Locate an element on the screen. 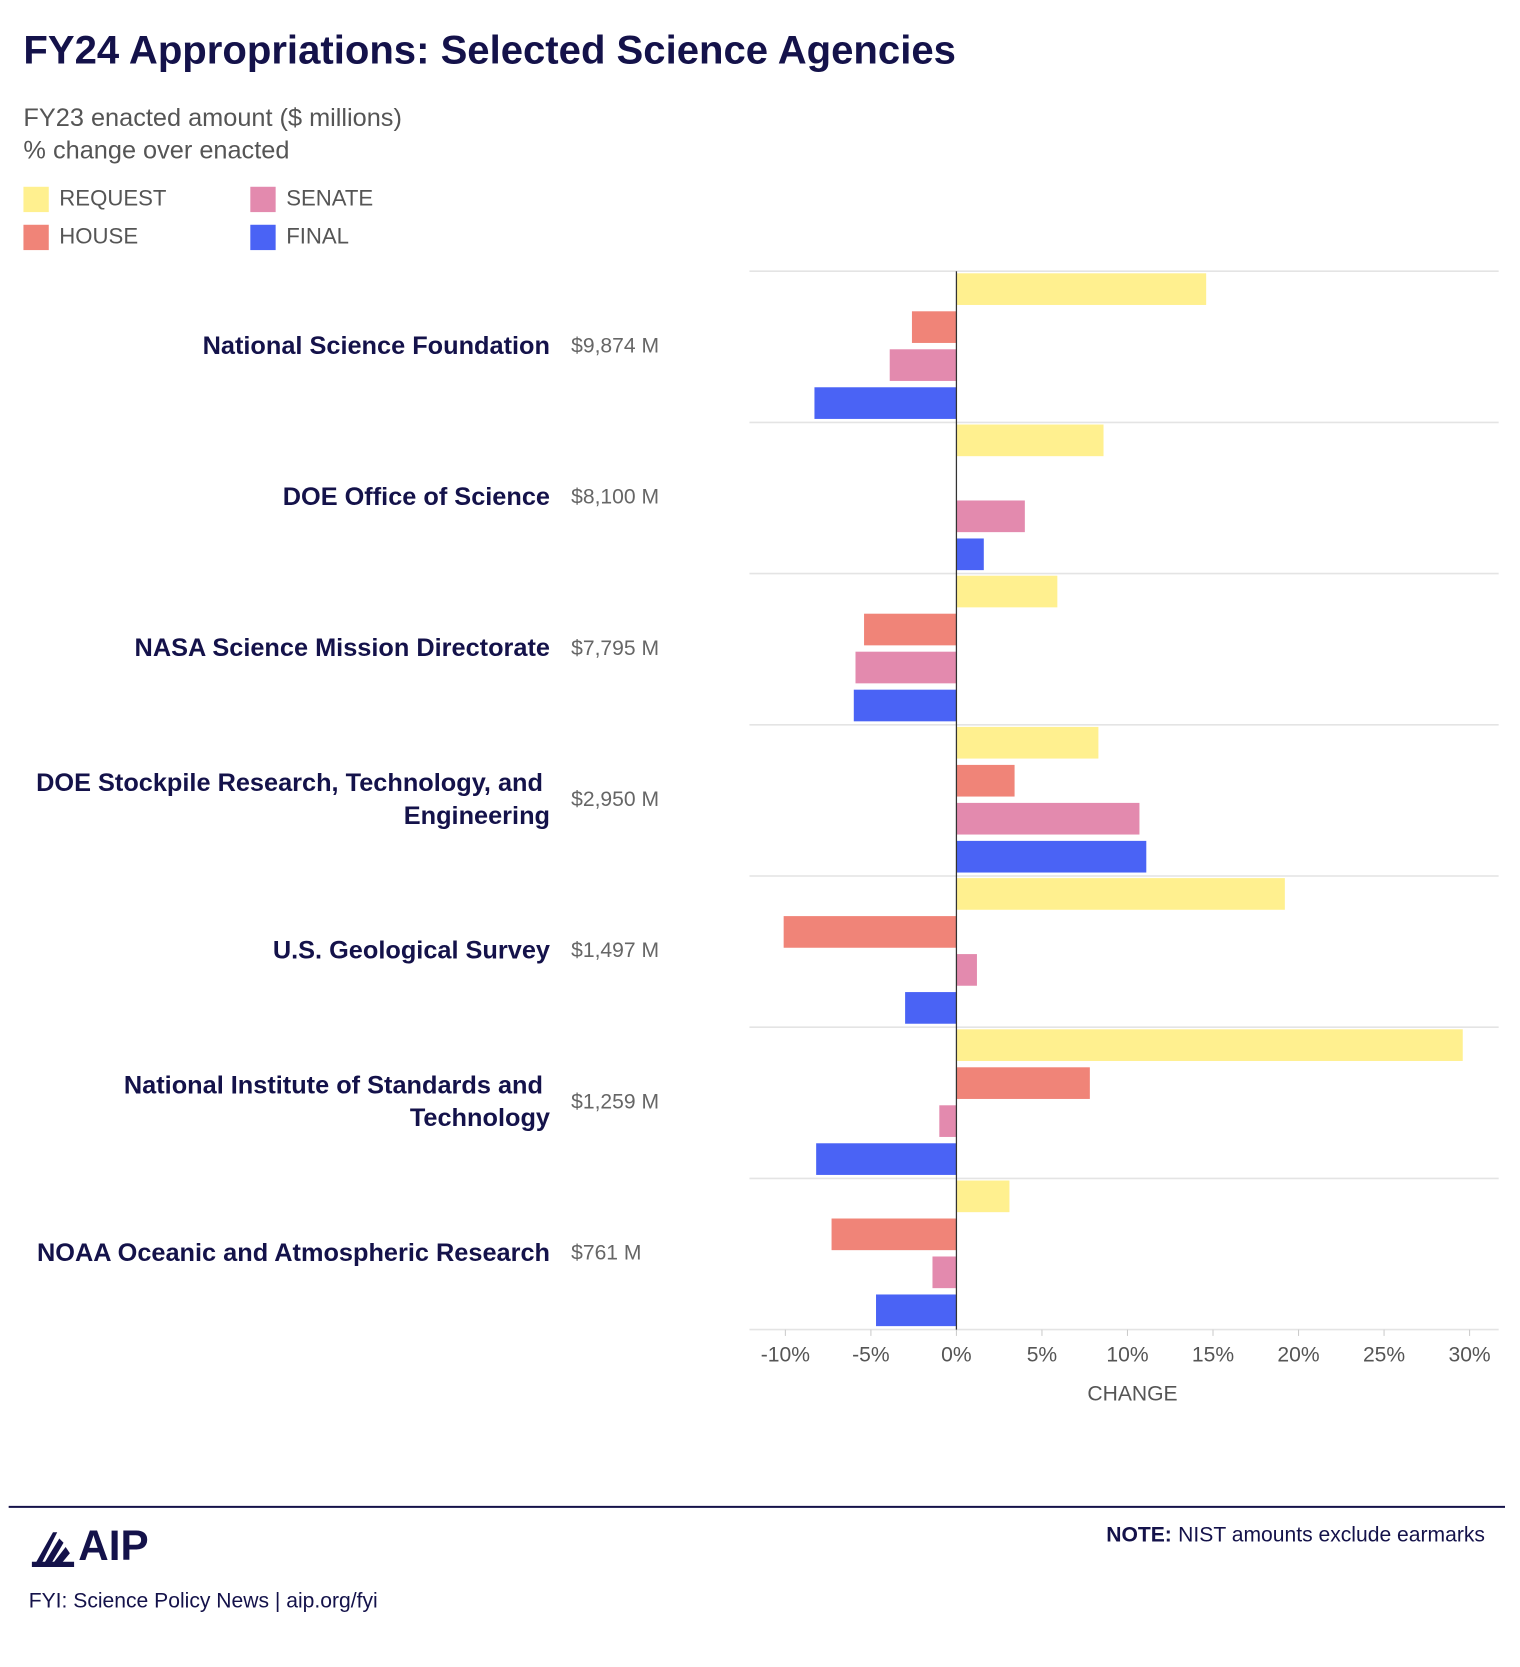  x-tick-label: 10% is located at coordinates (1127, 1355).